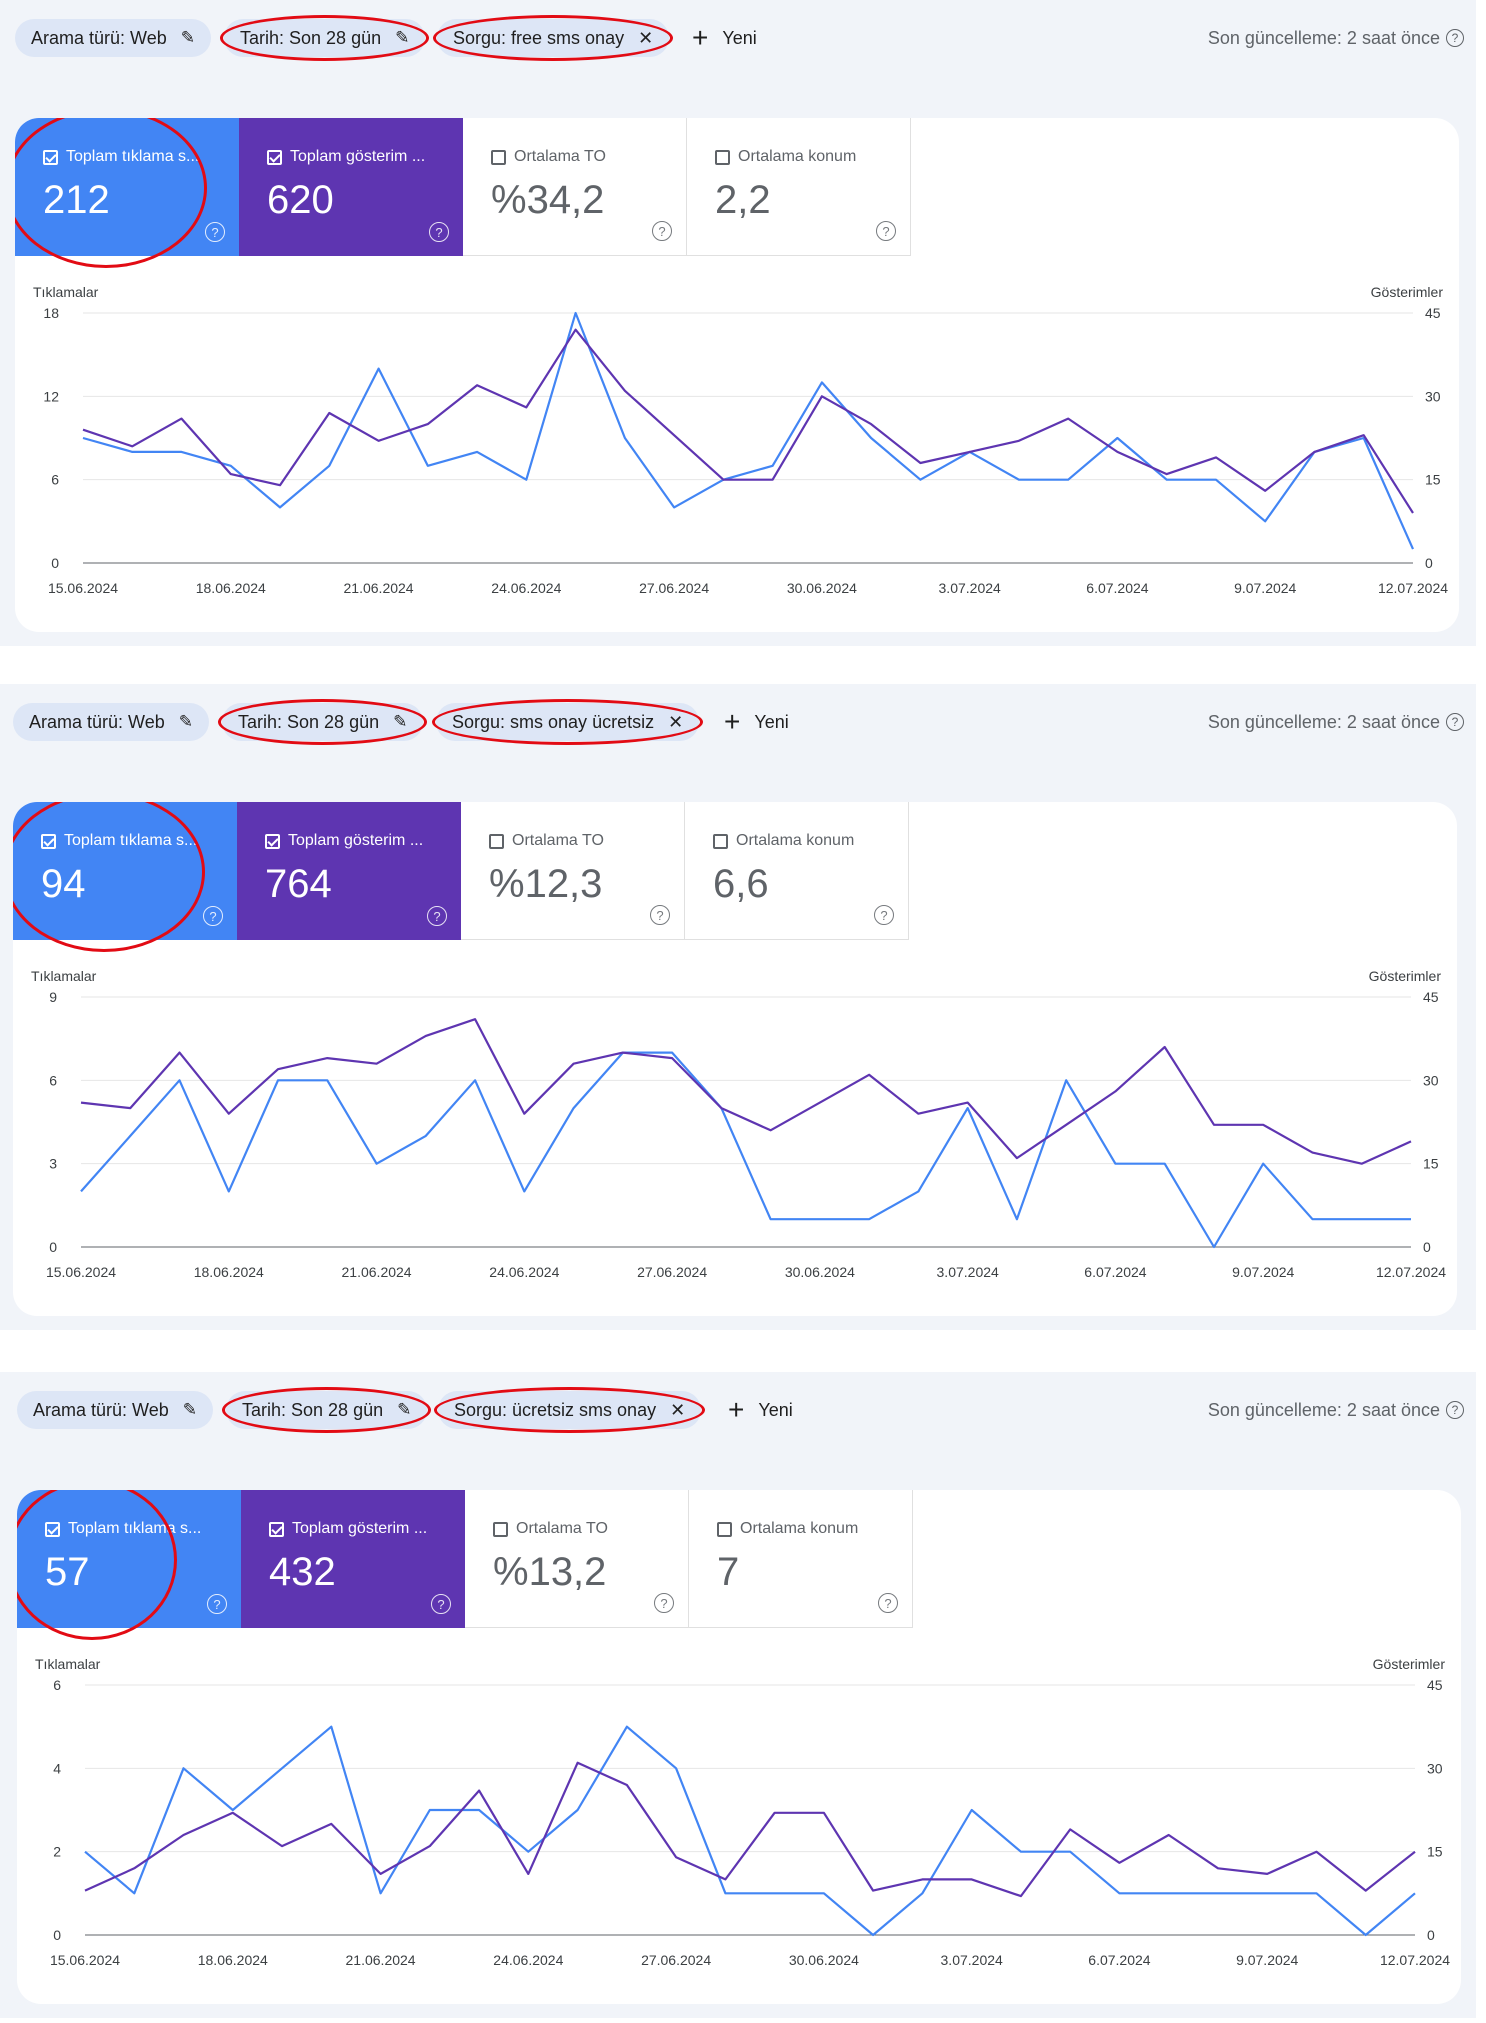 This screenshot has width=1486, height=2023. What do you see at coordinates (55, 563) in the screenshot?
I see `left-tick-label: 0` at bounding box center [55, 563].